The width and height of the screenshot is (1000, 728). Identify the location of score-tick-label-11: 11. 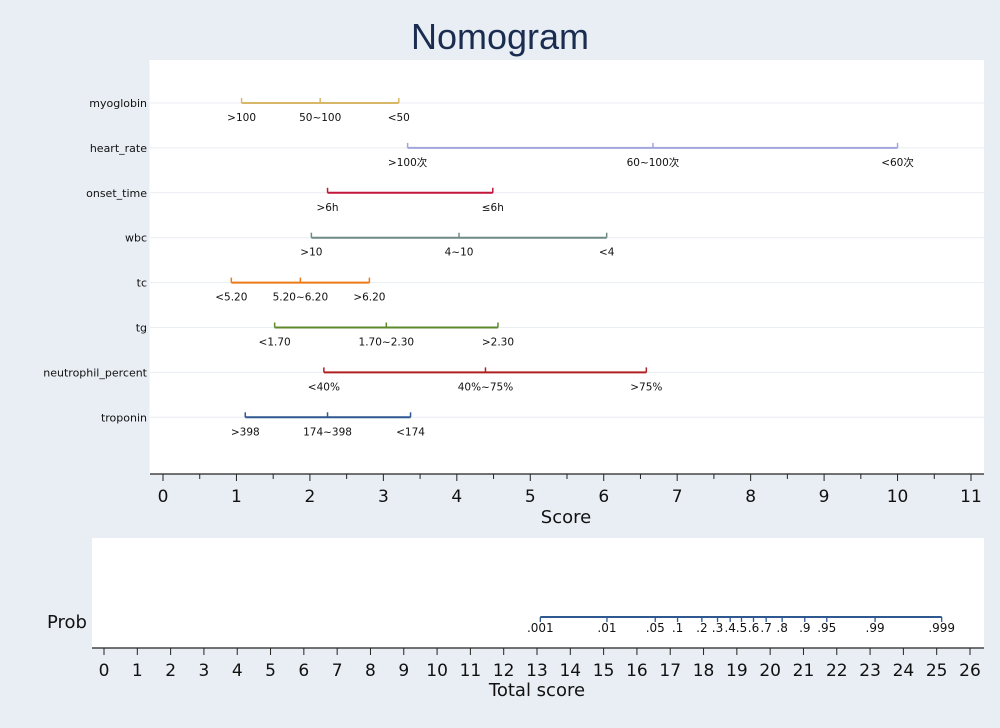
(971, 497).